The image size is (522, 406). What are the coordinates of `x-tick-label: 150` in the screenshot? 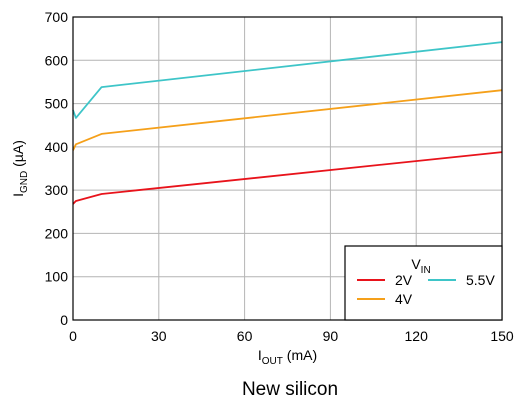 It's located at (502, 336).